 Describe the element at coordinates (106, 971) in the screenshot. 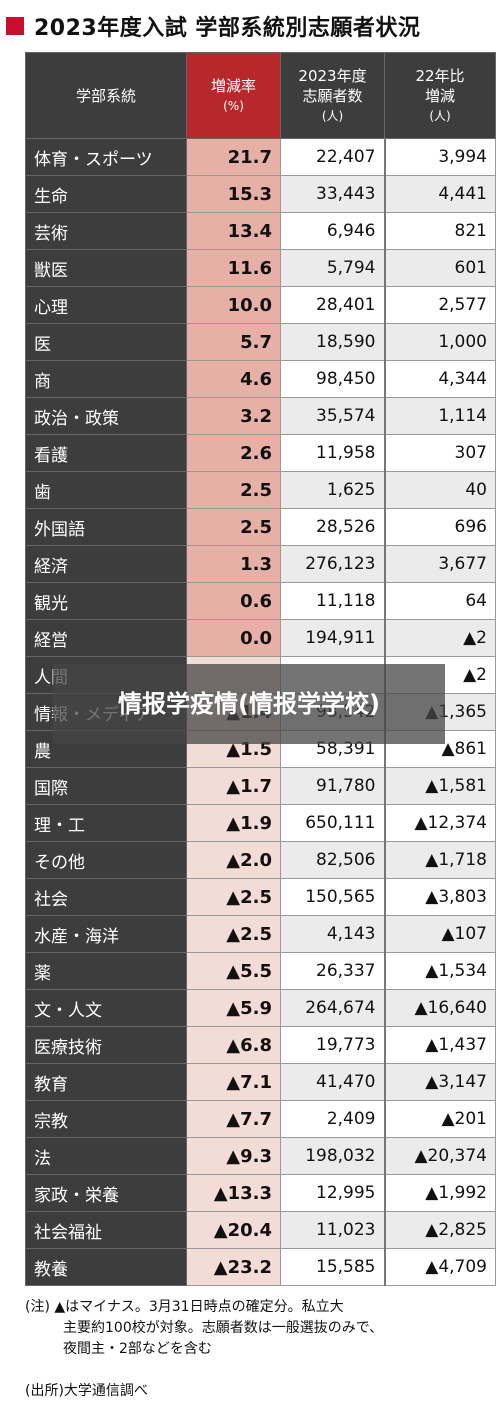

I see `category-cell: 薬` at that location.